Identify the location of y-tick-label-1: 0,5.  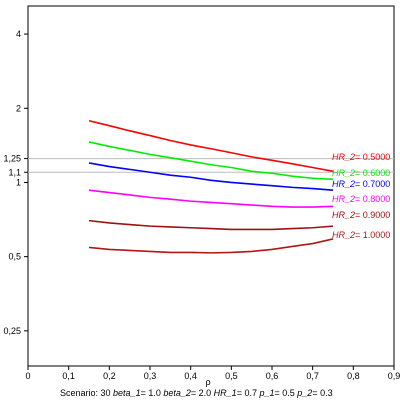
(14, 257).